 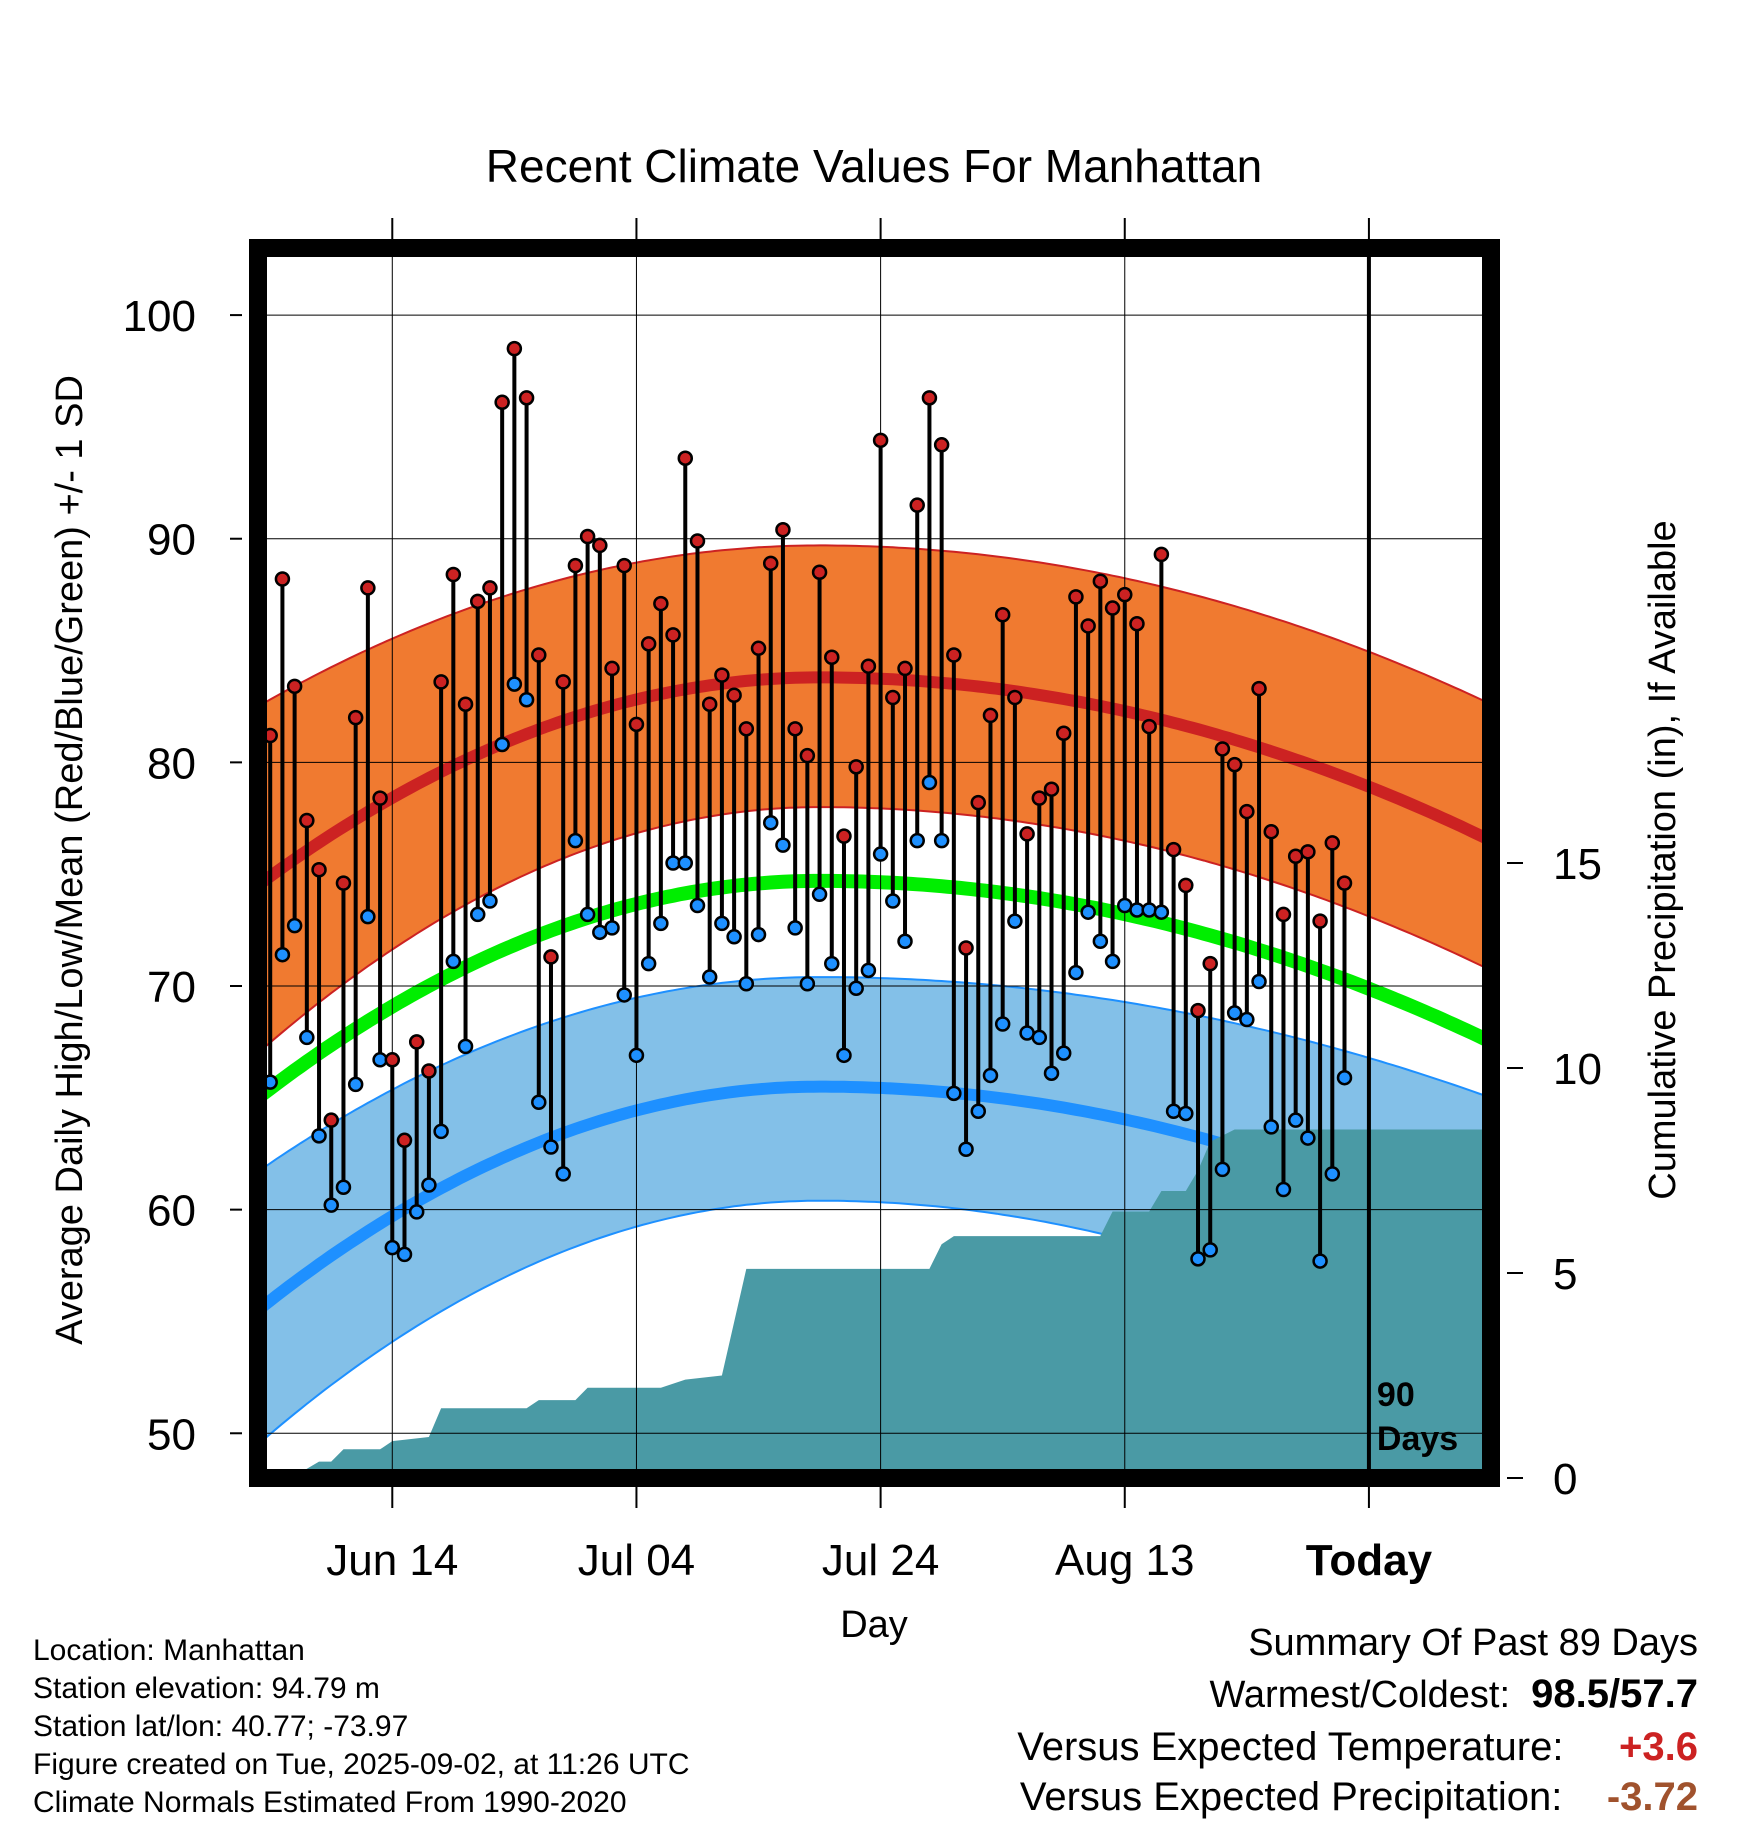 What do you see at coordinates (1124, 1560) in the screenshot?
I see `x-tick-label: Aug 13` at bounding box center [1124, 1560].